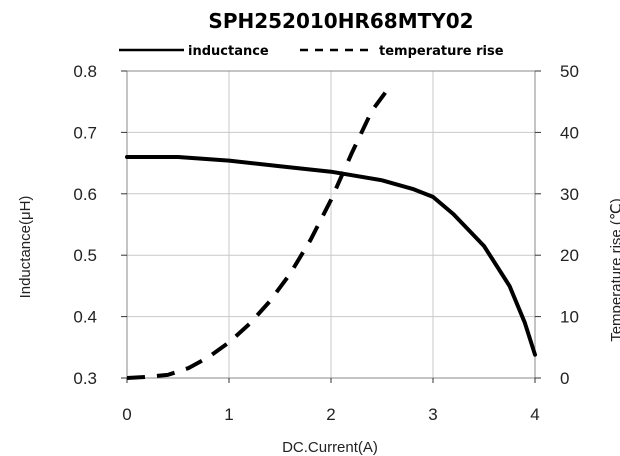 This screenshot has height=456, width=620. Describe the element at coordinates (614, 270) in the screenshot. I see `y-axis-right-label: Temperature rise (℃)` at that location.